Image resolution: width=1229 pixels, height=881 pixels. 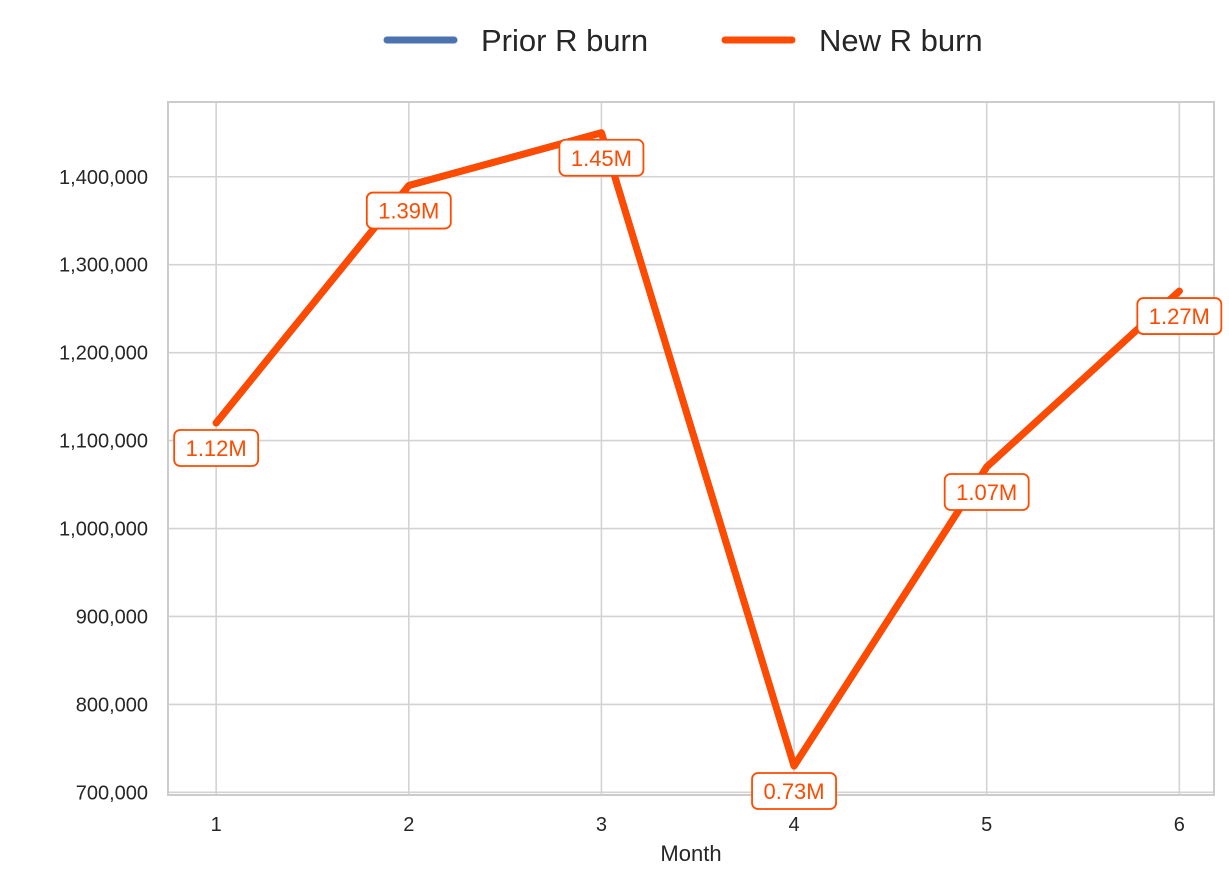 What do you see at coordinates (103, 530) in the screenshot?
I see `y-tick-label: 1,000,000` at bounding box center [103, 530].